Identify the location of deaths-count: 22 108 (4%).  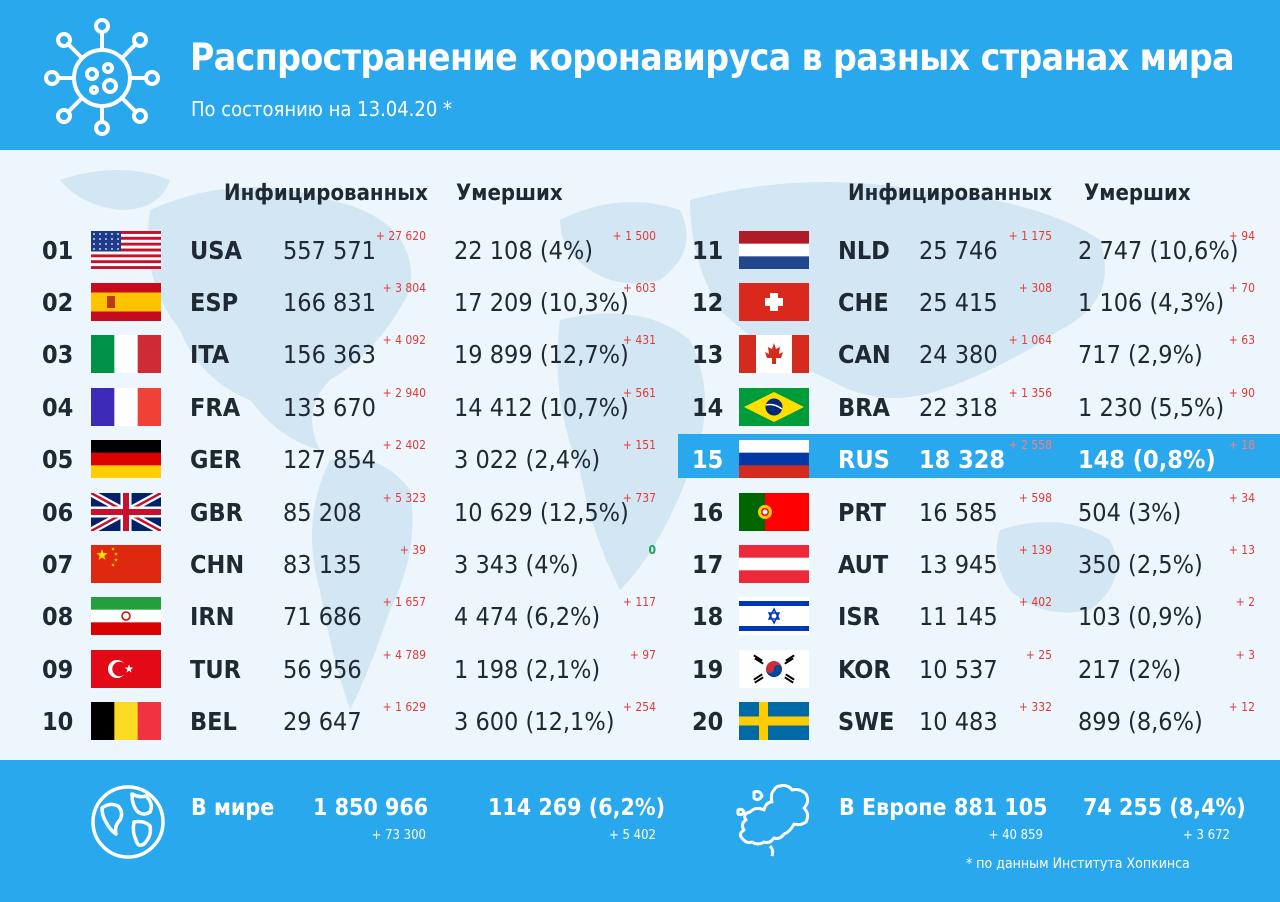
(524, 250).